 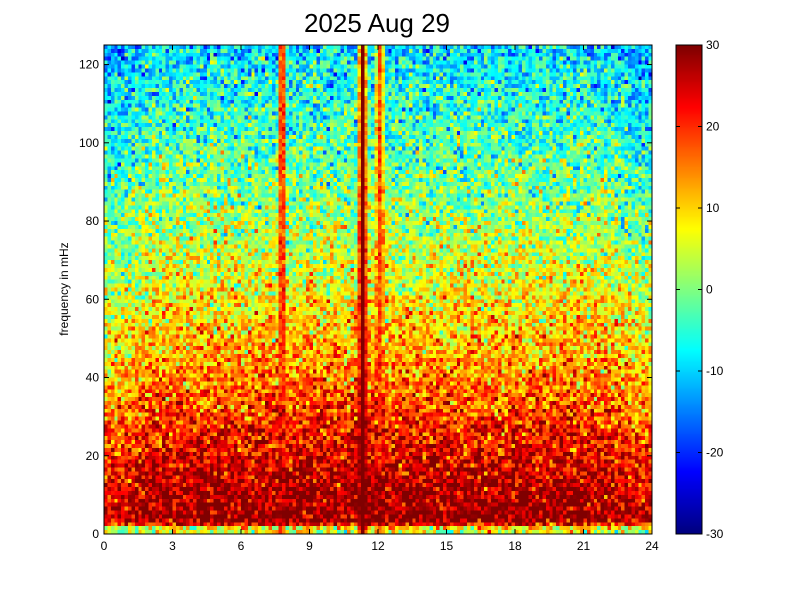 What do you see at coordinates (95, 534) in the screenshot?
I see `y-tick-label: 0` at bounding box center [95, 534].